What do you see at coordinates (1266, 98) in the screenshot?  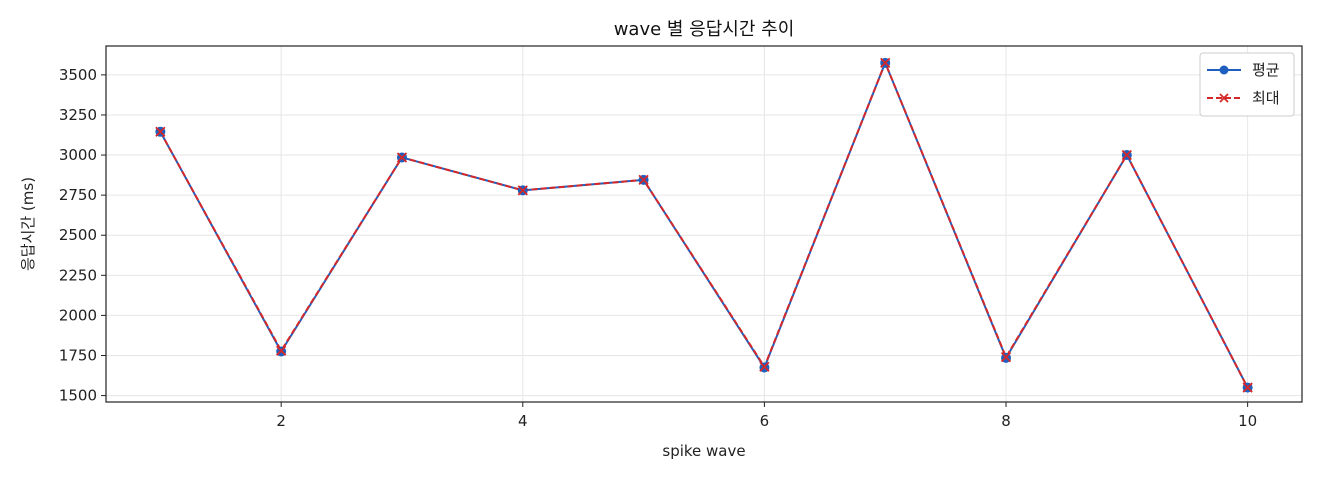 I see `legend-label-max: 최대` at bounding box center [1266, 98].